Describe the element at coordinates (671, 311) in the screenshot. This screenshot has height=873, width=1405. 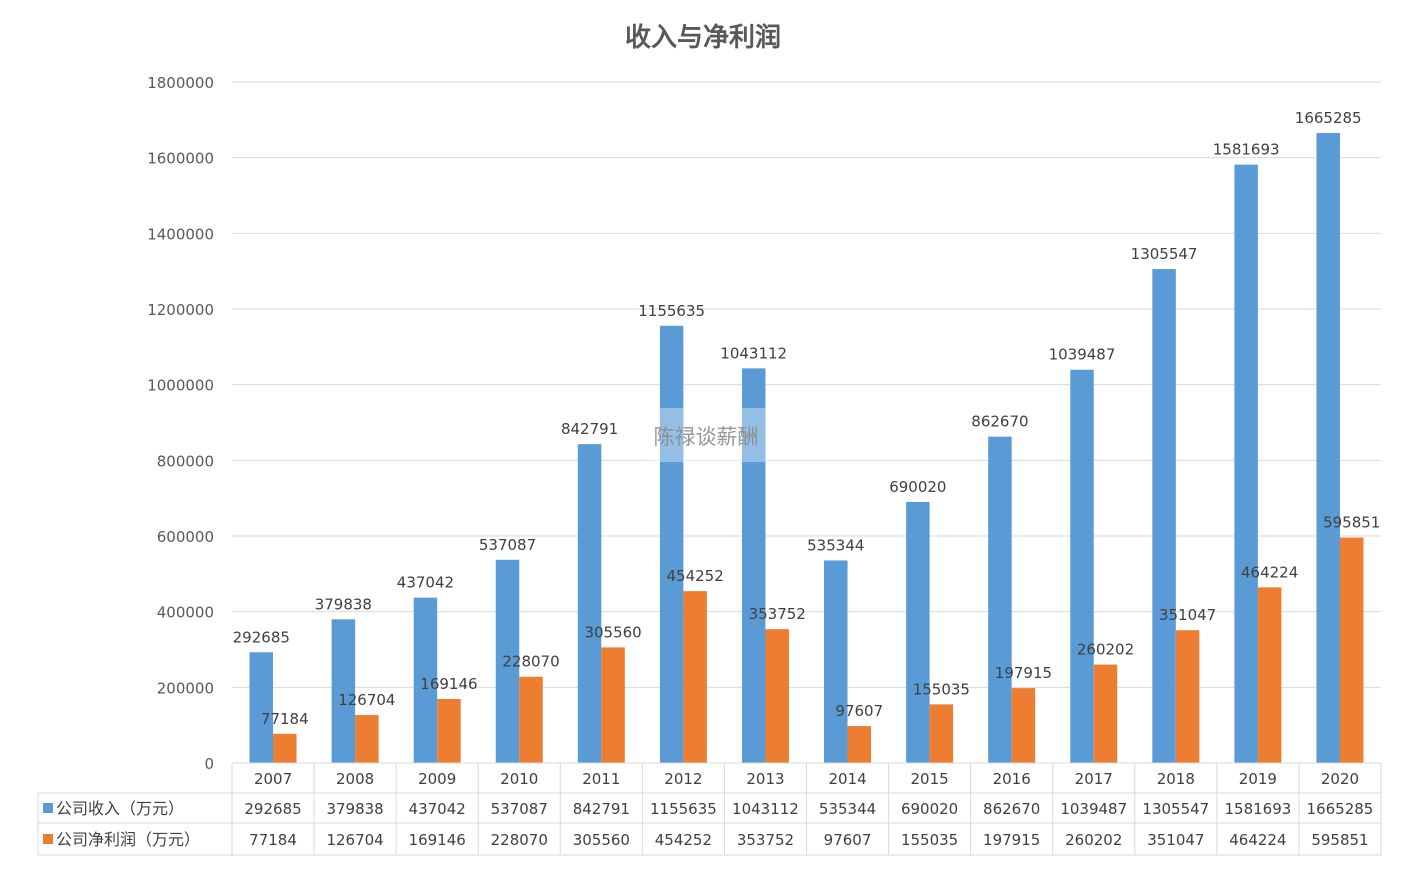
I see `data-label: 1155635` at that location.